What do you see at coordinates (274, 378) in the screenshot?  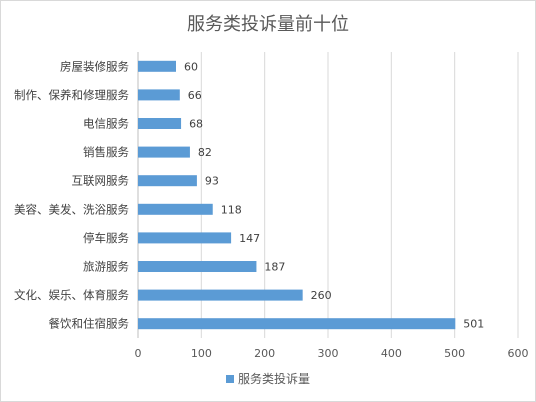 I see `legend-label: 服务类投诉量` at bounding box center [274, 378].